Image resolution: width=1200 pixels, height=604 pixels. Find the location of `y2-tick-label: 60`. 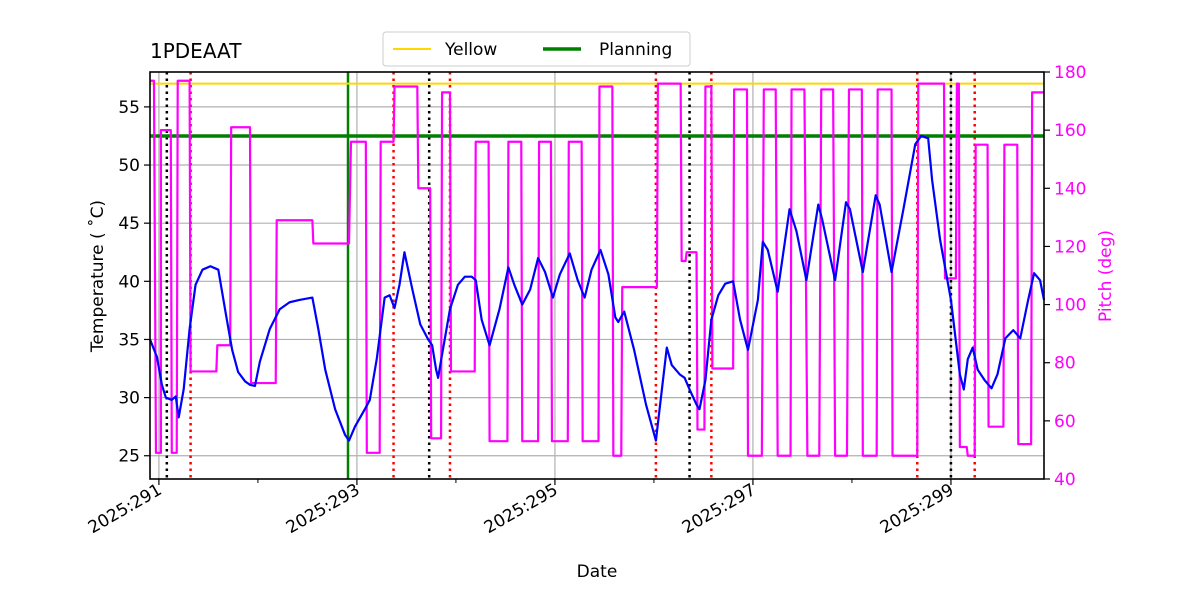

y2-tick-label: 60 is located at coordinates (1065, 422).